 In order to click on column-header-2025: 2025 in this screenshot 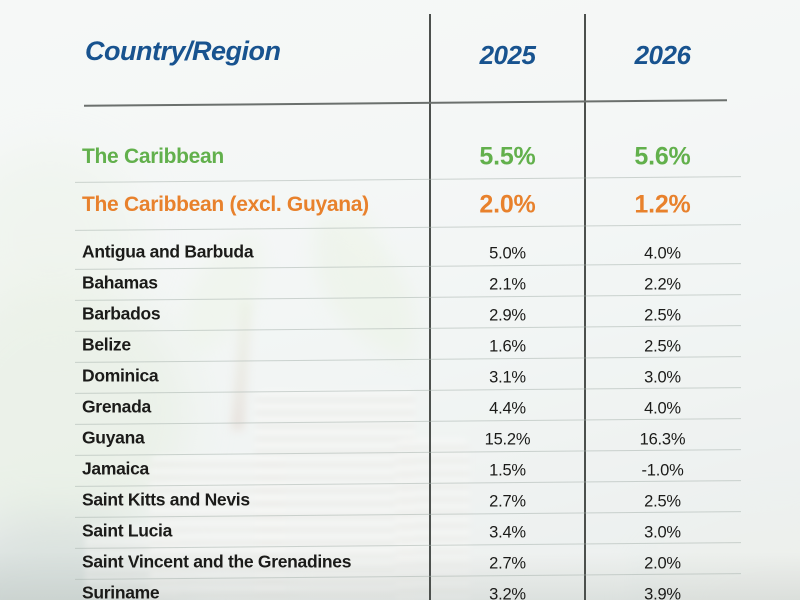, I will do `click(507, 55)`.